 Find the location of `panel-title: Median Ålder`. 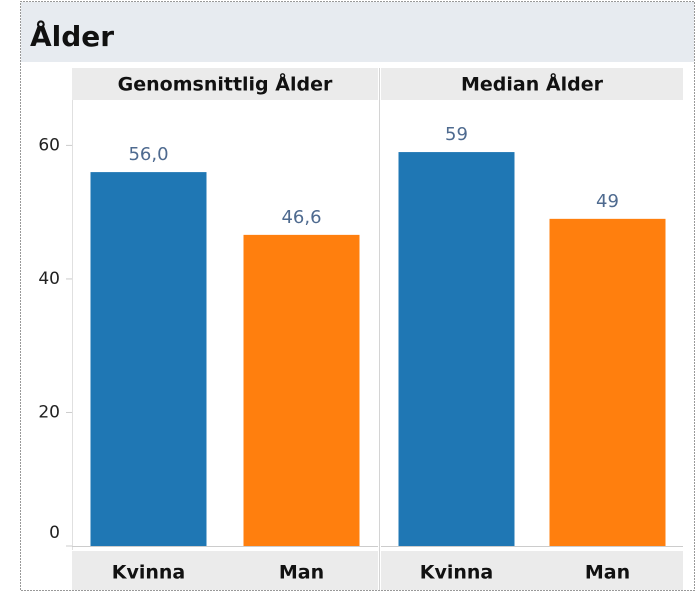

panel-title: Median Ålder is located at coordinates (532, 84).